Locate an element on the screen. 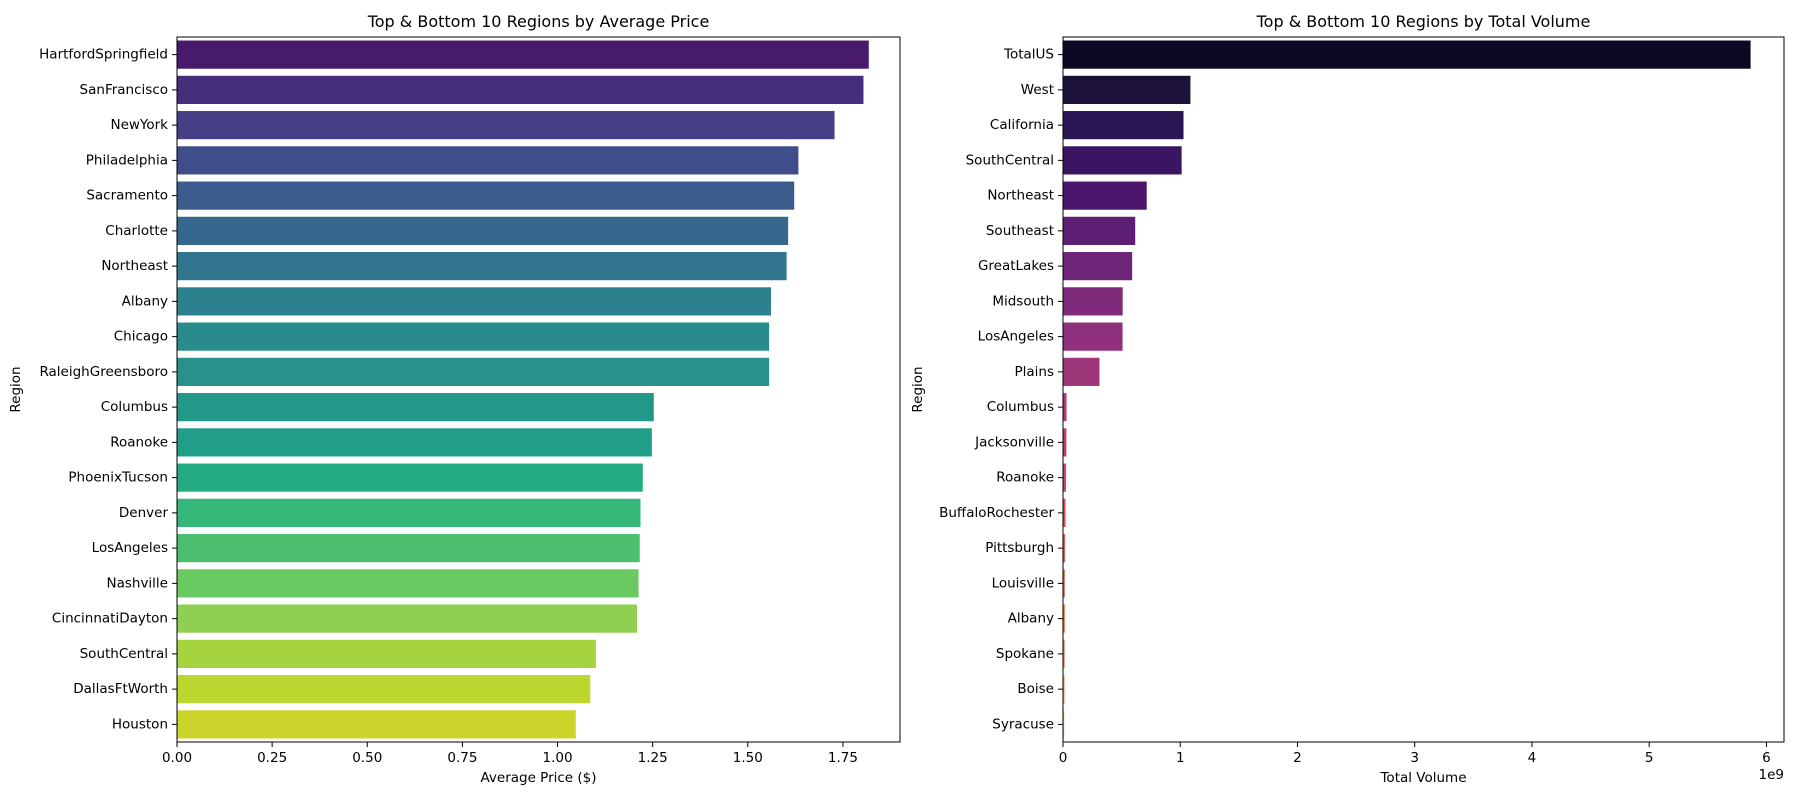  category-label-1-20: Houston is located at coordinates (140, 724).